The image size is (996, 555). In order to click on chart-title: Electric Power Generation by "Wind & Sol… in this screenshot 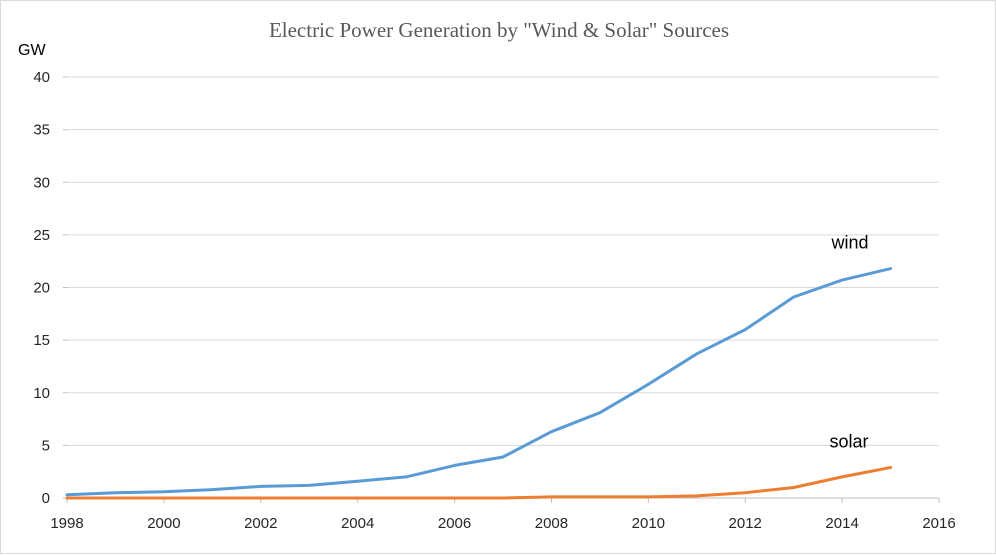, I will do `click(499, 30)`.